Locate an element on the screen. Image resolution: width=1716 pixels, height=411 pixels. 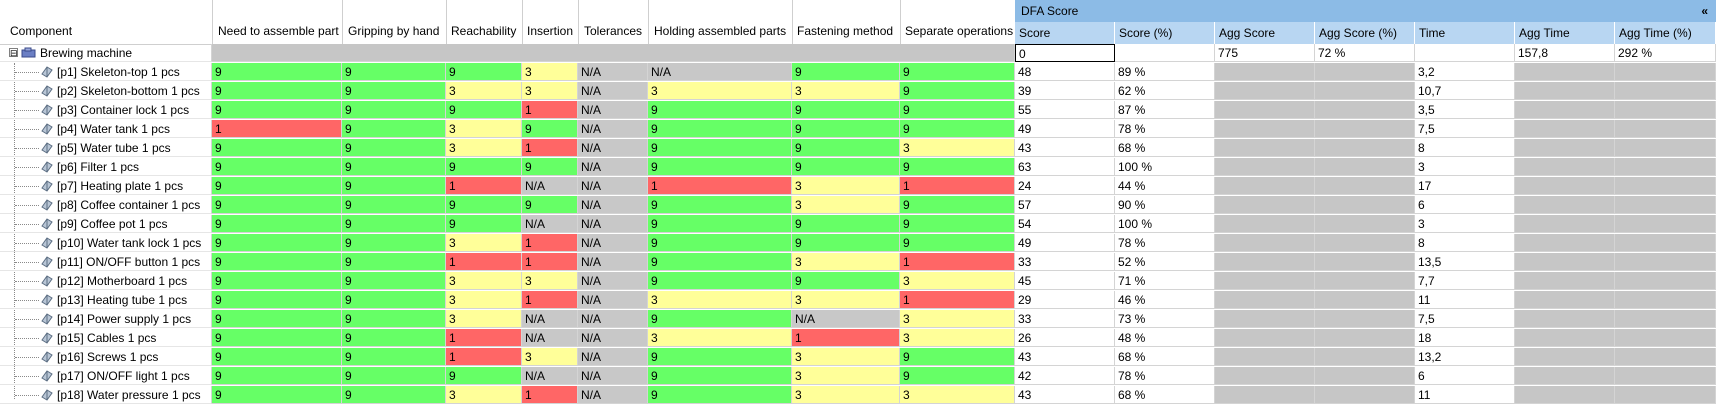
root-time is located at coordinates (1465, 53).